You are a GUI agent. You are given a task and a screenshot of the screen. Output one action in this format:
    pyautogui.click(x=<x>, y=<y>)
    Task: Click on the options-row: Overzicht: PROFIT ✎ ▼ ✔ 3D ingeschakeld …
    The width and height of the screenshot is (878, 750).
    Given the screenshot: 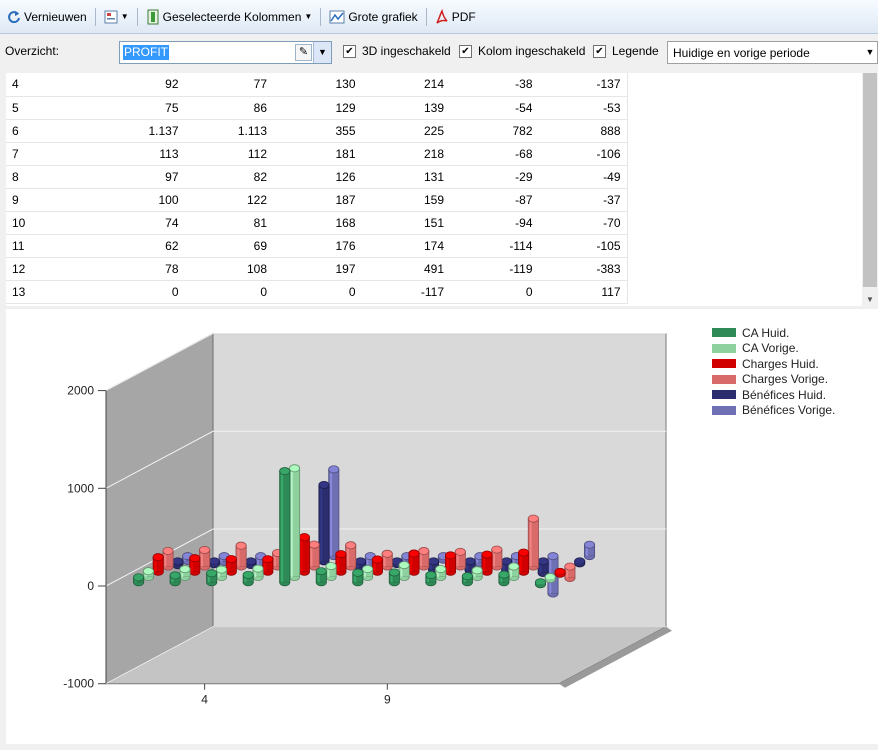 What is the action you would take?
    pyautogui.click(x=439, y=52)
    